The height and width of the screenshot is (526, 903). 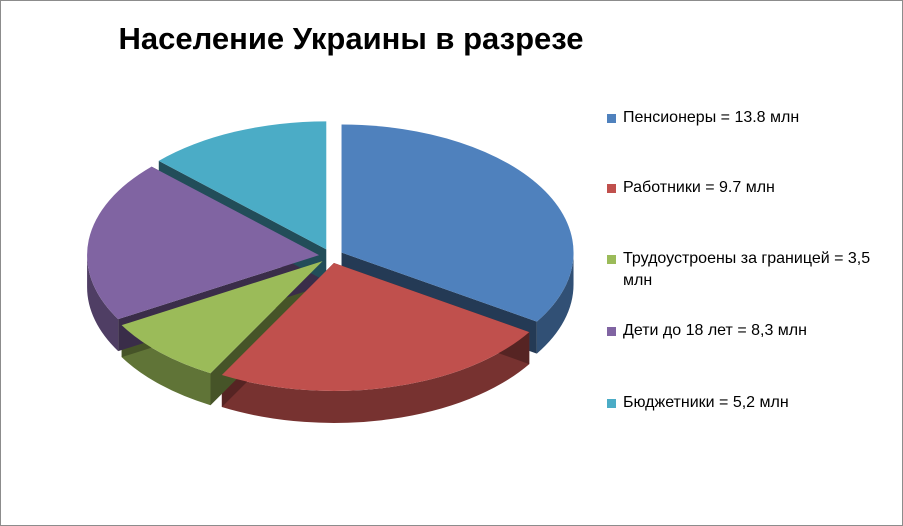 I want to click on legend-item: Трудоустроены за границей = 3,5 млн, so click(x=747, y=270).